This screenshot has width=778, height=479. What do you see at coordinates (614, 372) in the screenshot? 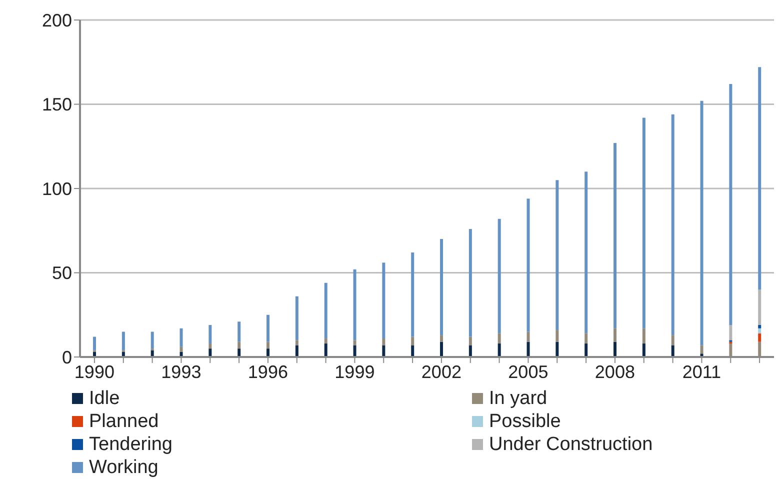
I see `x-tick-label: 2008` at bounding box center [614, 372].